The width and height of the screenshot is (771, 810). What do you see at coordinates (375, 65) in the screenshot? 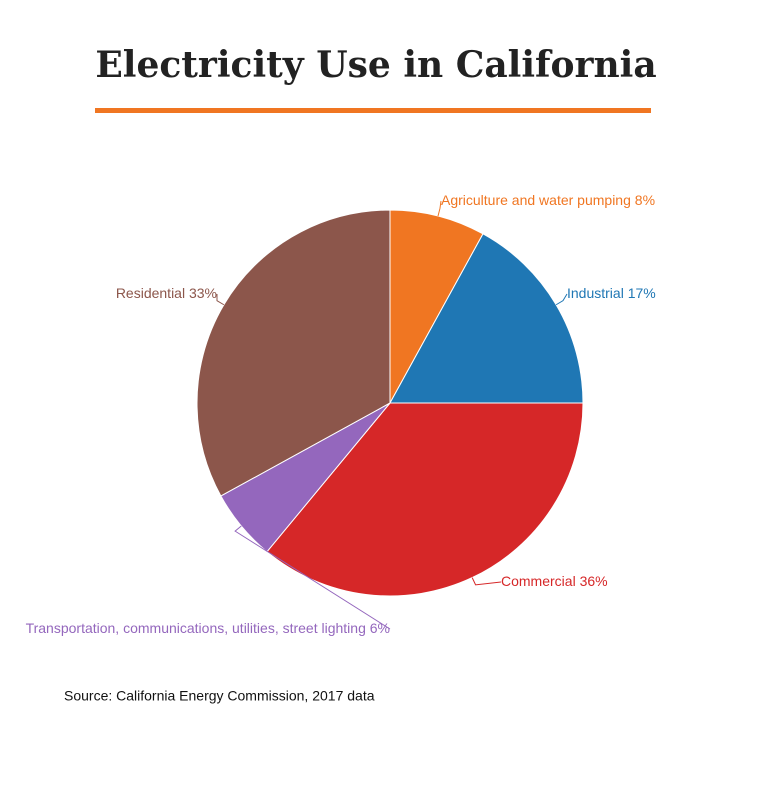
I see `chart-title: Electricity Use in California` at bounding box center [375, 65].